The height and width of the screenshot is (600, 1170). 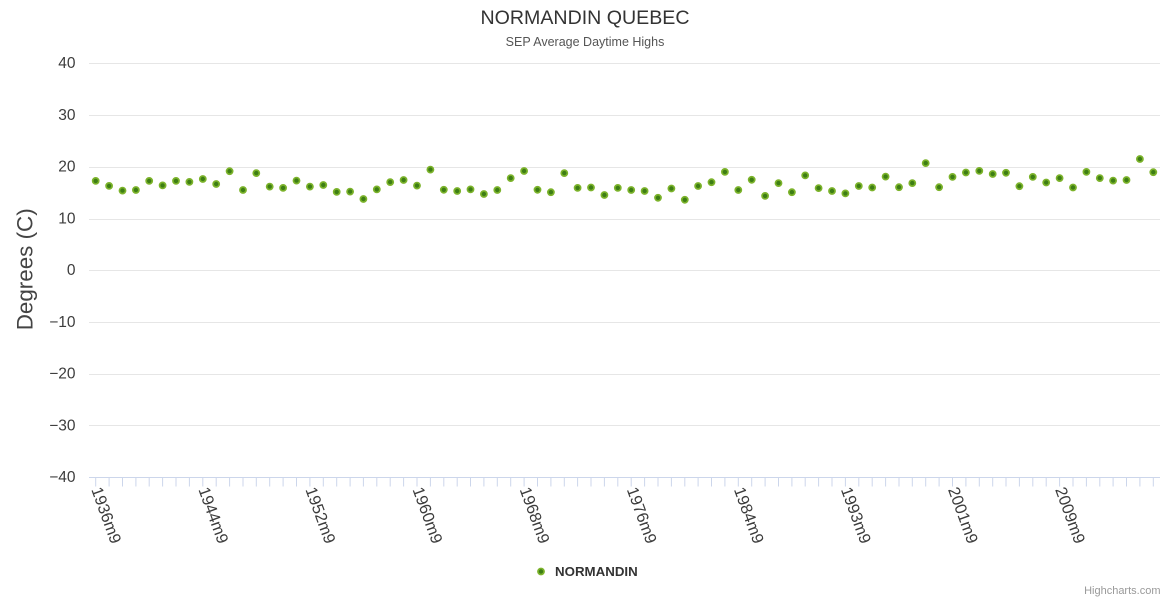 I want to click on svg-text: 10, so click(x=67, y=218).